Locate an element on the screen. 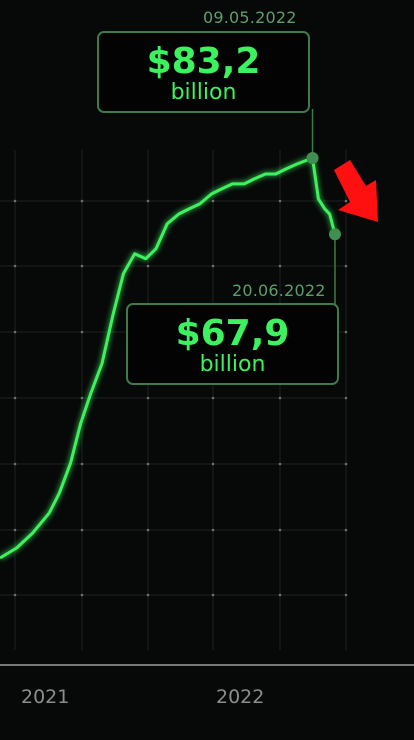 This screenshot has width=414, height=740. current-unit: billion is located at coordinates (232, 364).